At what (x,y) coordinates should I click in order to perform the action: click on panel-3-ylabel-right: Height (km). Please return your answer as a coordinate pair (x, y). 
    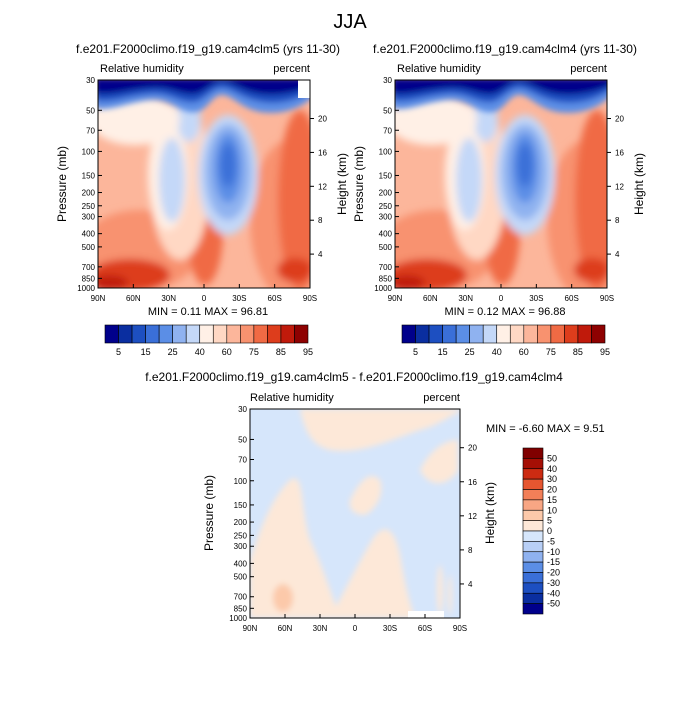
    Looking at the image, I should click on (490, 513).